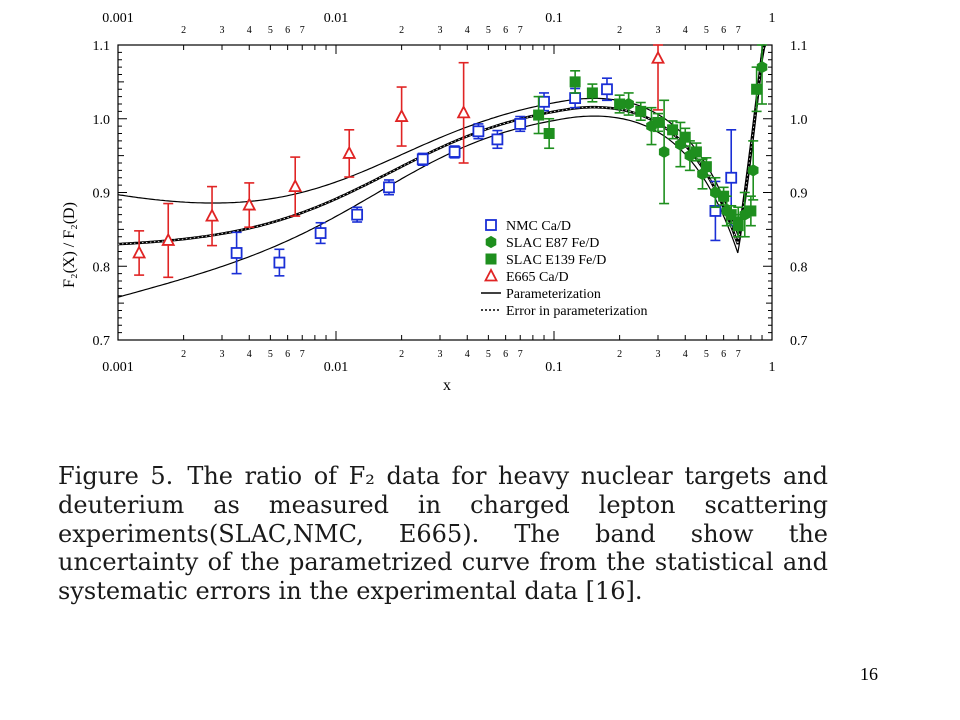 The height and width of the screenshot is (720, 960). Describe the element at coordinates (102, 341) in the screenshot. I see `y-tick-label-left: 0.7` at that location.